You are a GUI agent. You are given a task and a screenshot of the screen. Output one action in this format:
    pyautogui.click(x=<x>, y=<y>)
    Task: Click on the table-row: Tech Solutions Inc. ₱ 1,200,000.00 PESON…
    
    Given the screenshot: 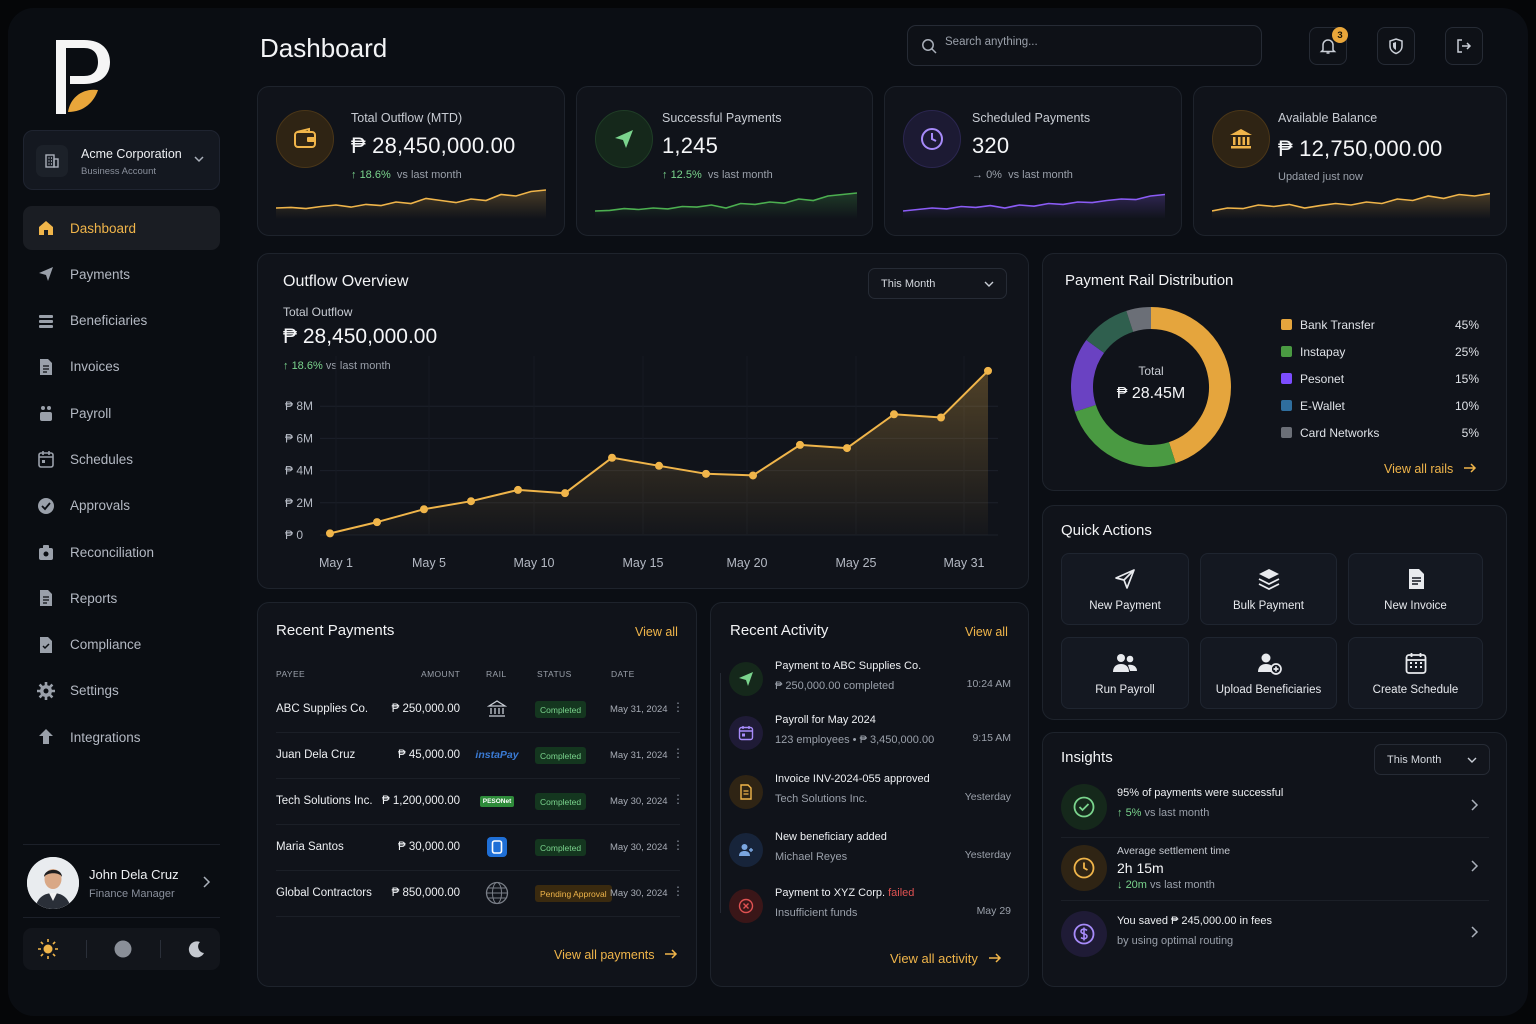 What is the action you would take?
    pyautogui.click(x=480, y=802)
    